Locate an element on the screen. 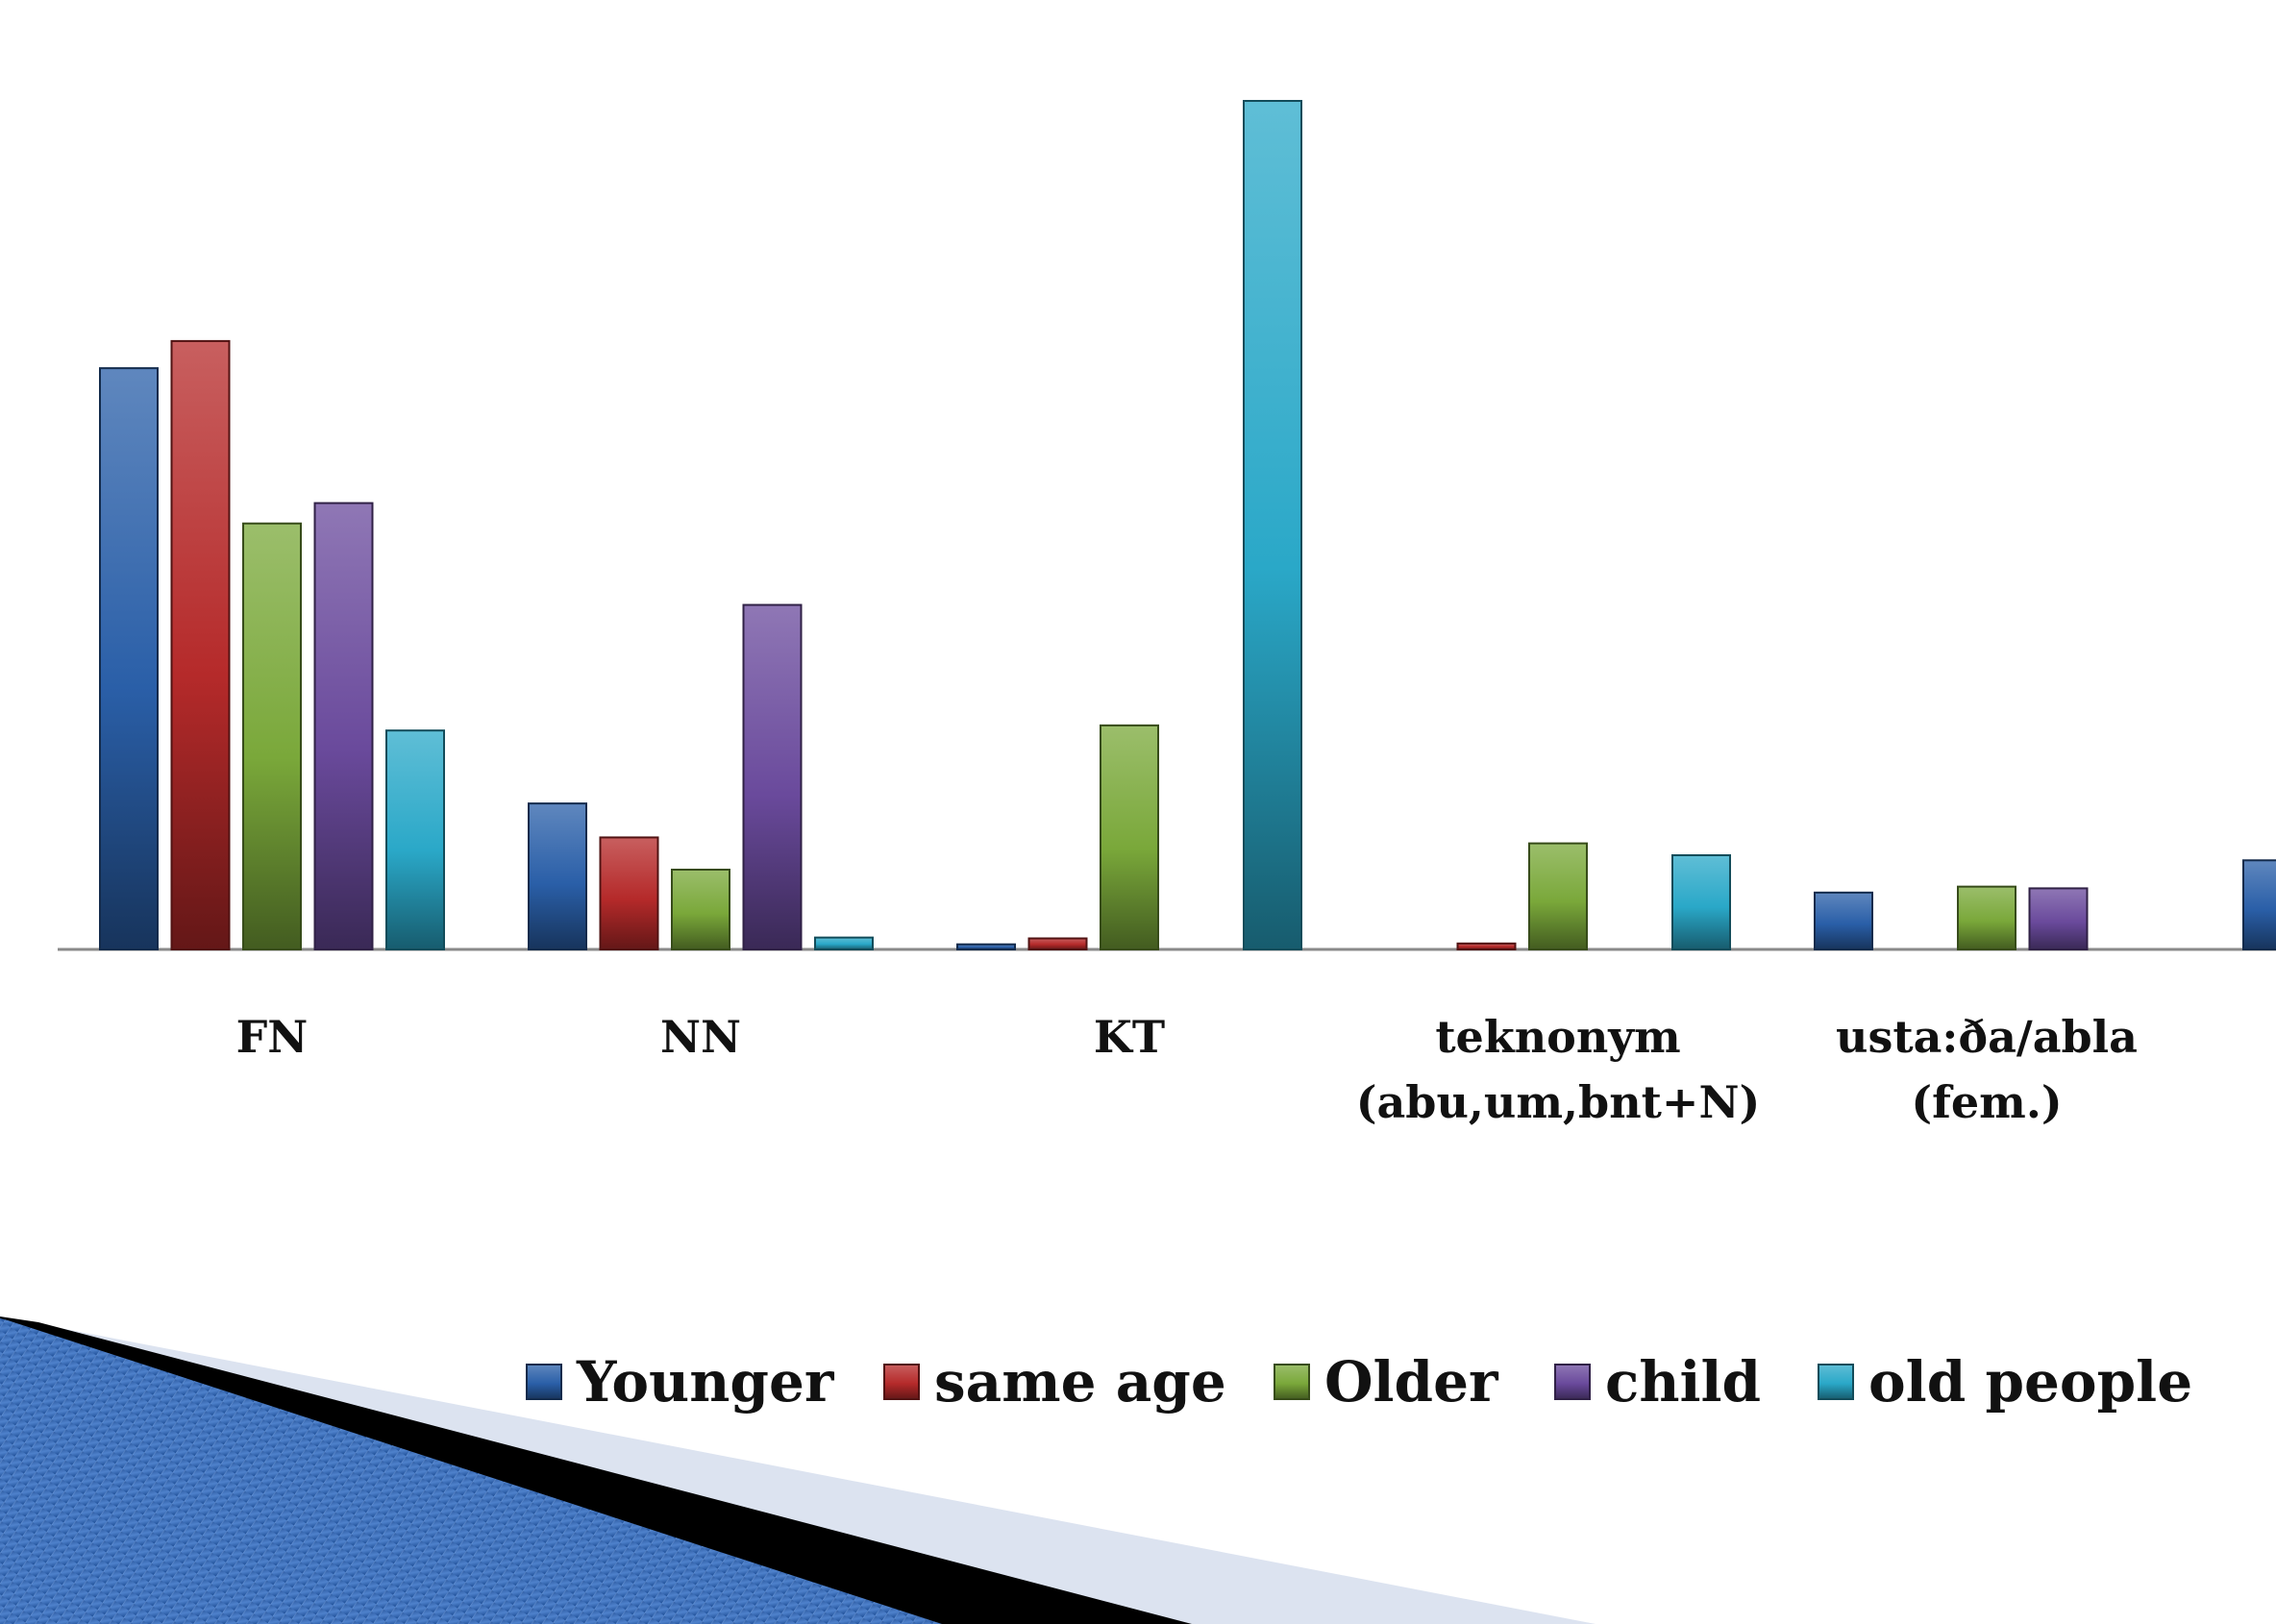 Image resolution: width=2276 pixels, height=1624 pixels. bar-kt-old-people is located at coordinates (1273, 525).